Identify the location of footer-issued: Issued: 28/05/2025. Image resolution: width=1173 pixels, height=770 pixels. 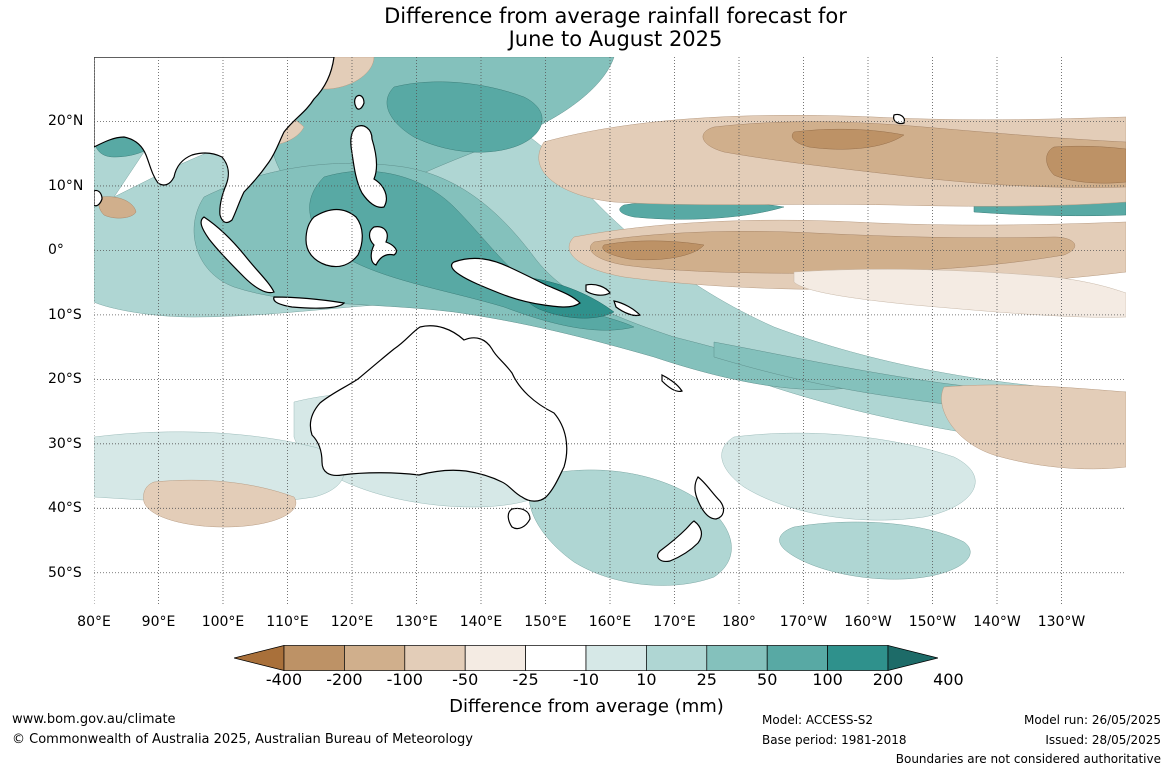
(1103, 740).